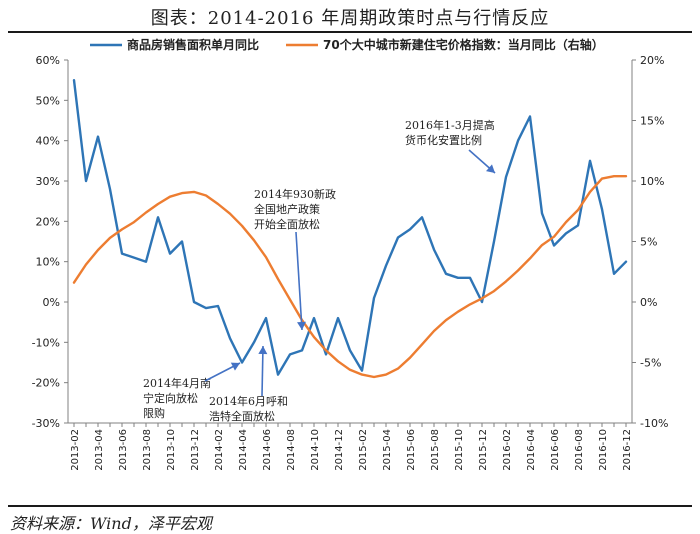 The width and height of the screenshot is (700, 534). Describe the element at coordinates (287, 209) in the screenshot. I see `annotation-text: 全国地产政策` at that location.